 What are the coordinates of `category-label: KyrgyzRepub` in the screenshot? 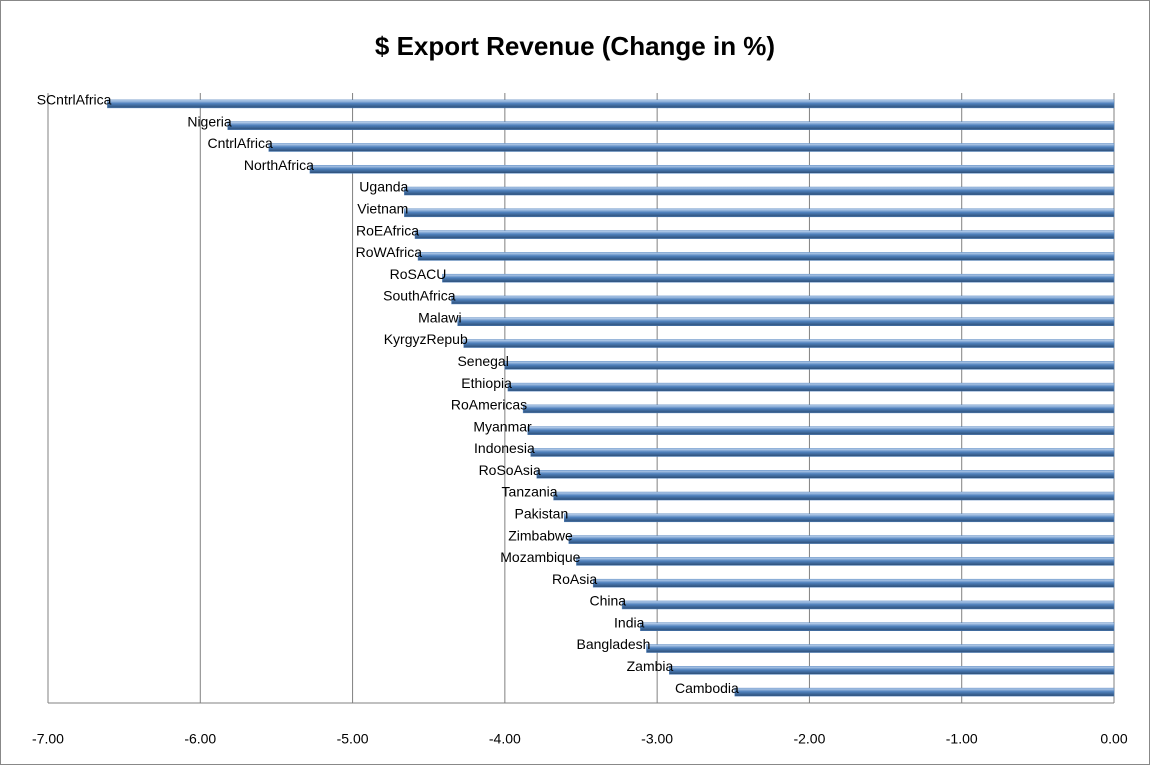 It's located at (426, 339).